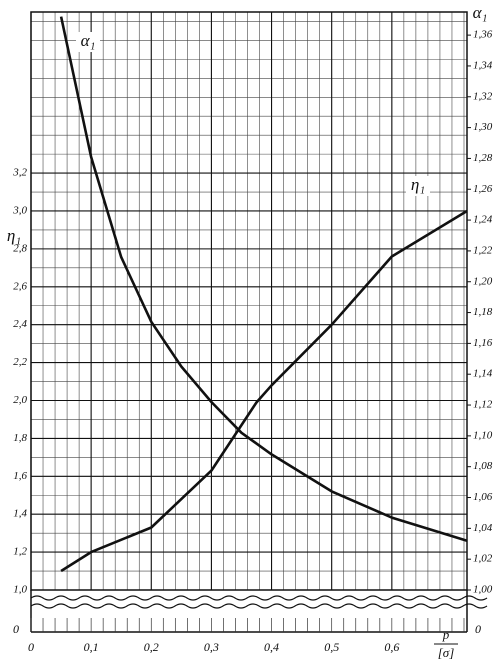 The width and height of the screenshot is (494, 665). I want to click on y2-tick-label: 1,12, so click(483, 405).